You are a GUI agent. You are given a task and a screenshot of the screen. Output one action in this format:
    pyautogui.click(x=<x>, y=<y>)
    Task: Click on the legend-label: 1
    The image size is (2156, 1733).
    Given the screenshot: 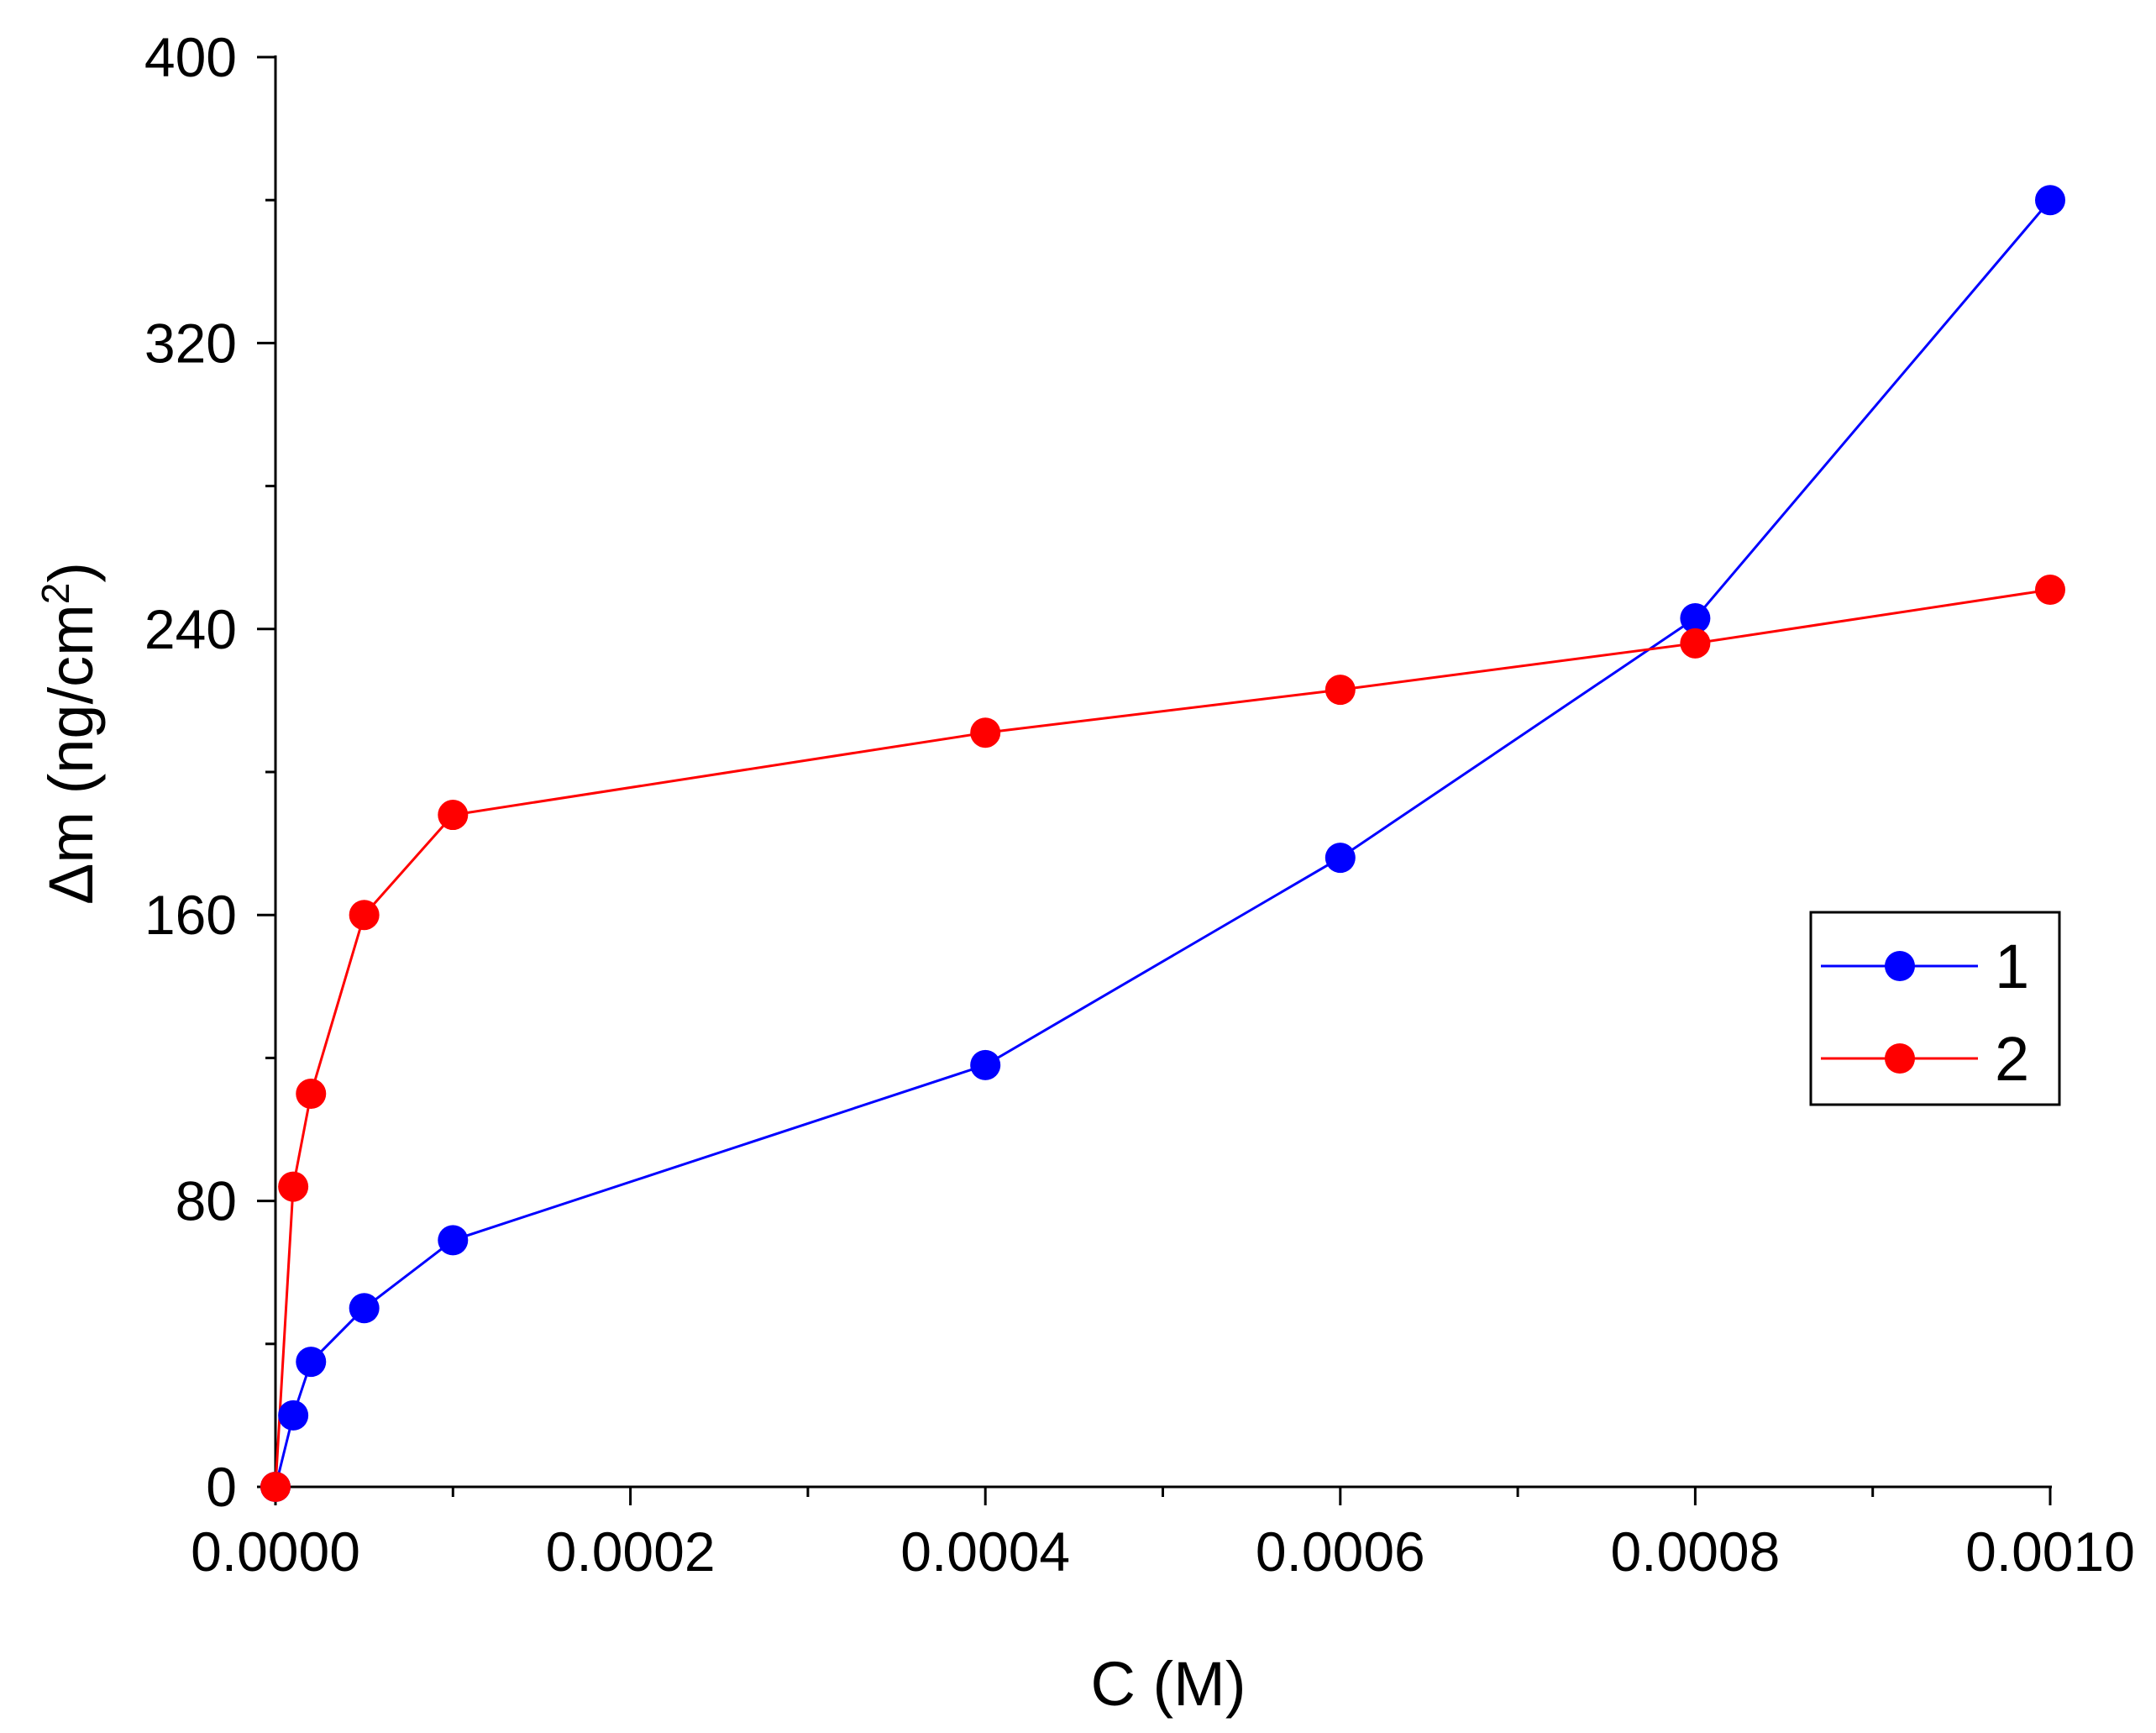 What is the action you would take?
    pyautogui.click(x=2012, y=966)
    